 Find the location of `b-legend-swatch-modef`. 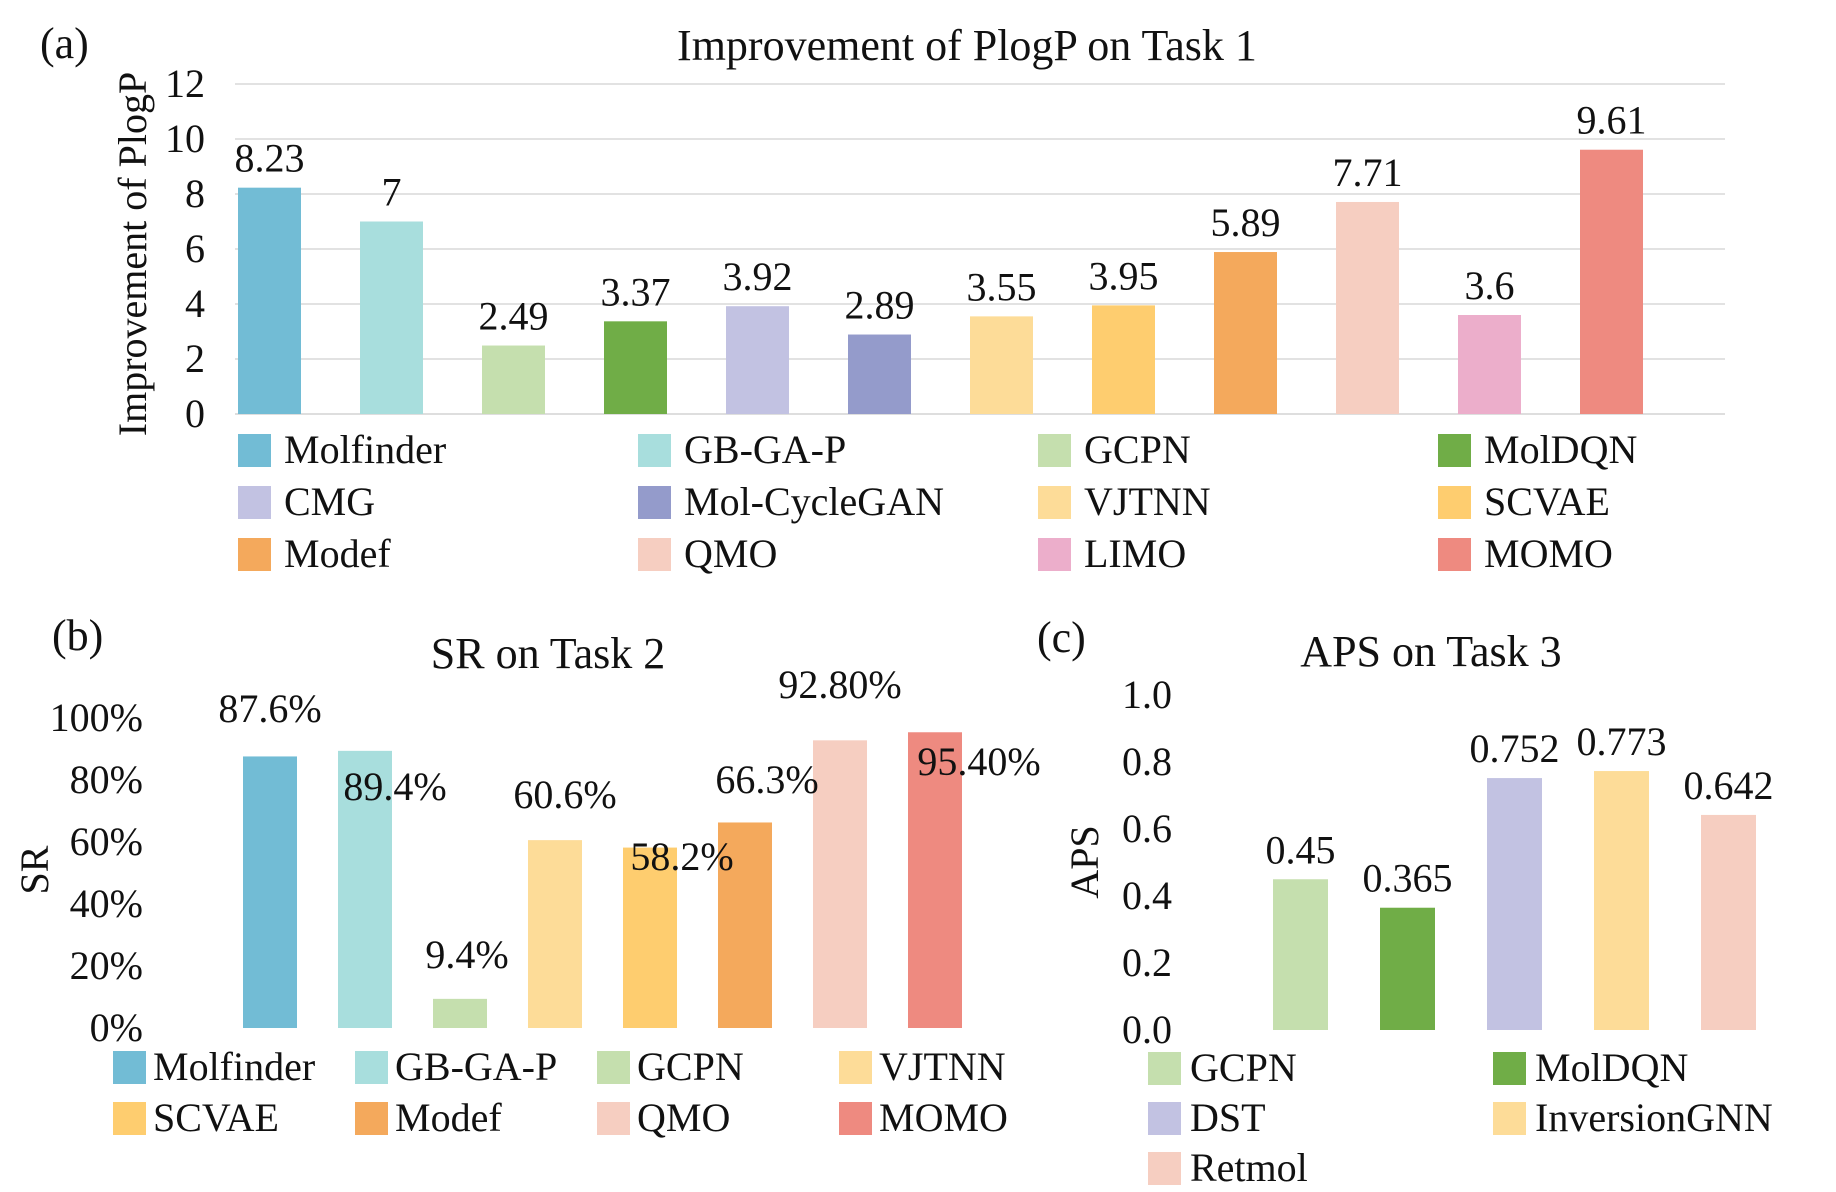

b-legend-swatch-modef is located at coordinates (371, 1118).